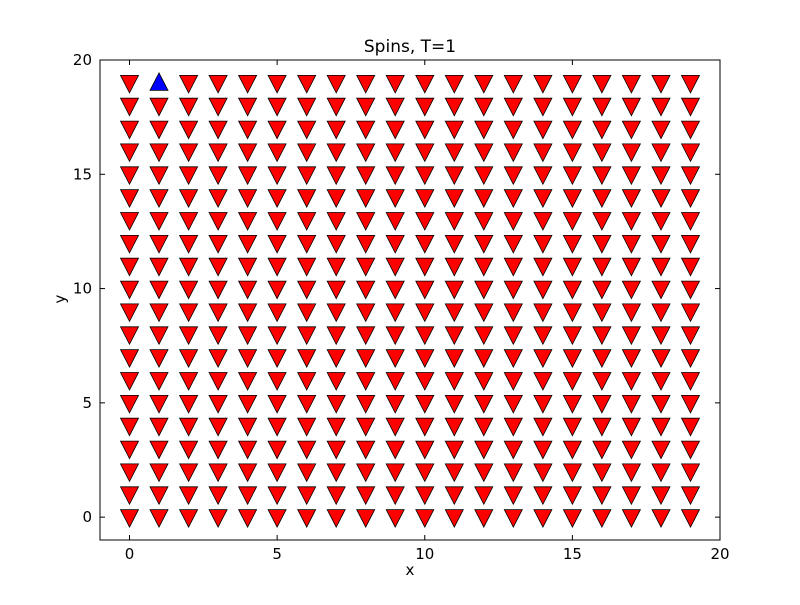  What do you see at coordinates (82, 174) in the screenshot?
I see `y-tick-label: 15` at bounding box center [82, 174].